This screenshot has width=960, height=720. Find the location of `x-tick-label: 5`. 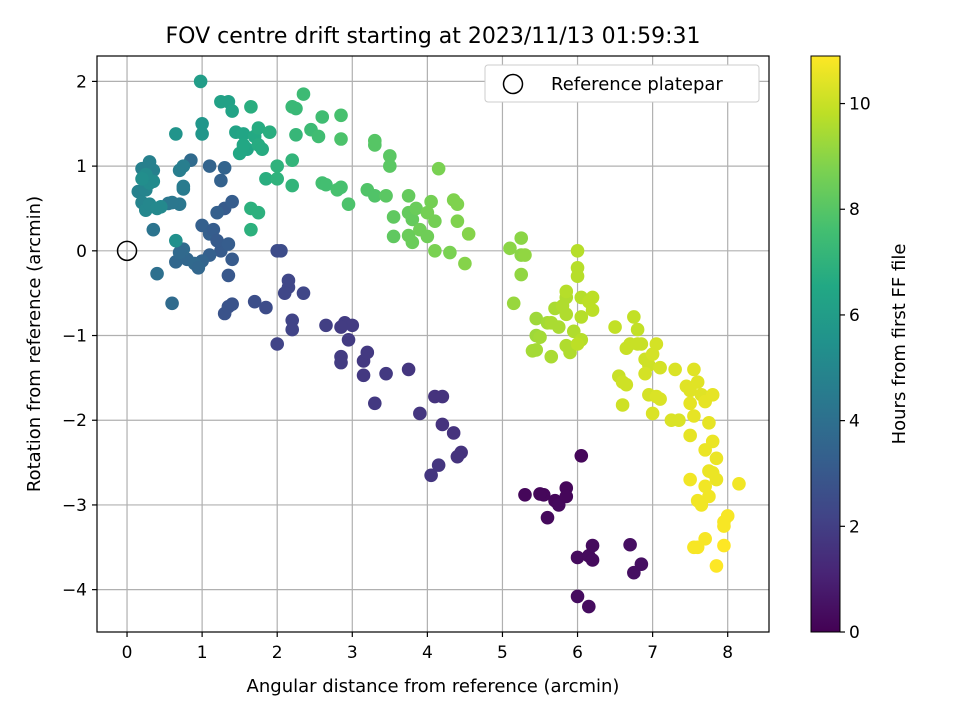

x-tick-label: 5 is located at coordinates (502, 653).